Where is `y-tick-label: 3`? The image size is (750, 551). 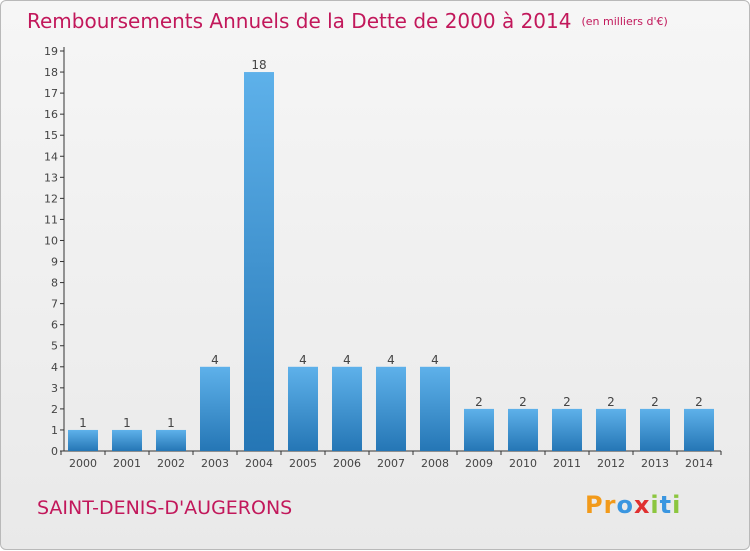 y-tick-label: 3 is located at coordinates (54, 388).